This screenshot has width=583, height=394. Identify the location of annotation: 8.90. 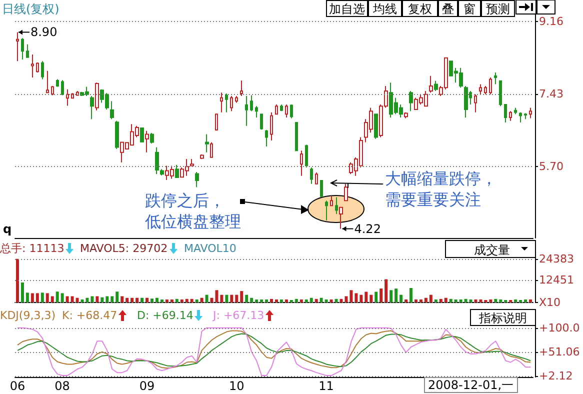
(44, 32).